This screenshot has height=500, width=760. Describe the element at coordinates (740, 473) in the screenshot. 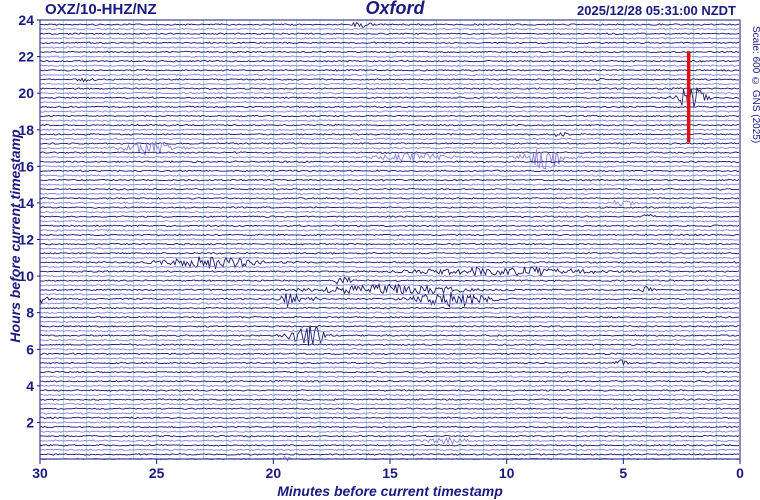

I see `x-tick-label: 0` at that location.